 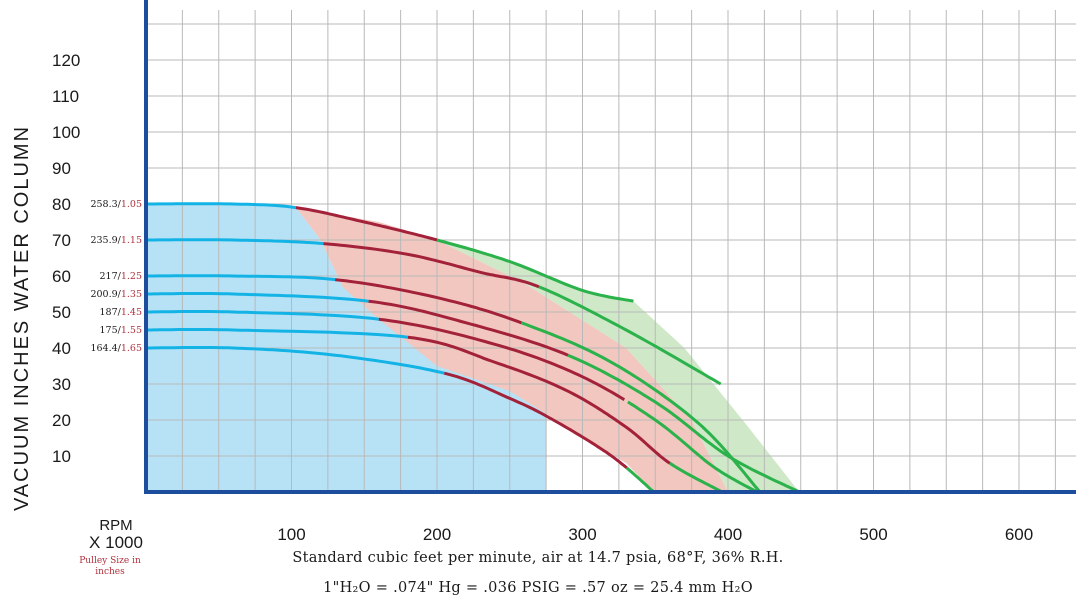 I want to click on rpm-value: 200.9, so click(x=103, y=294).